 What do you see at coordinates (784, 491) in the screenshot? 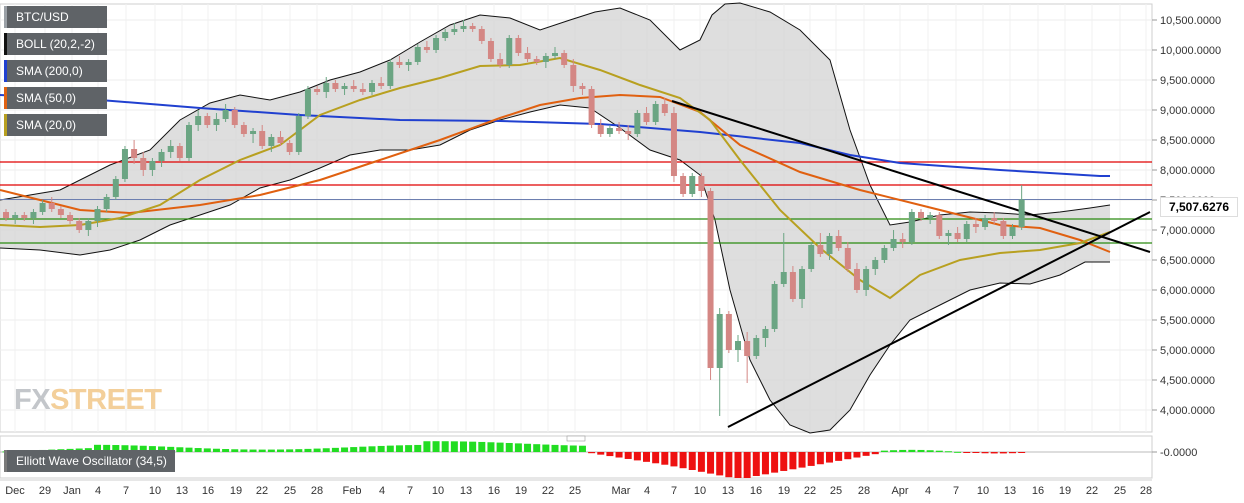
I see `x-tick-label: 19` at bounding box center [784, 491].